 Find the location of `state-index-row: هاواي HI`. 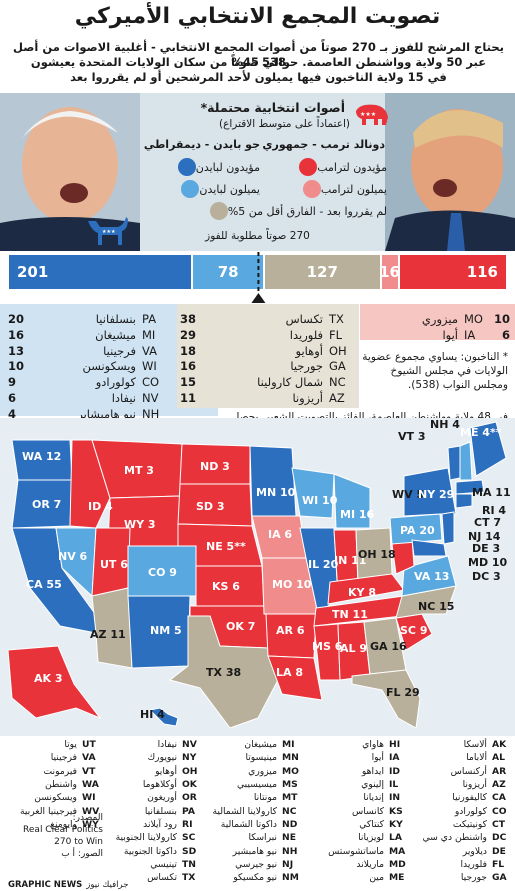

state-index-row: هاواي HI is located at coordinates (363, 744).